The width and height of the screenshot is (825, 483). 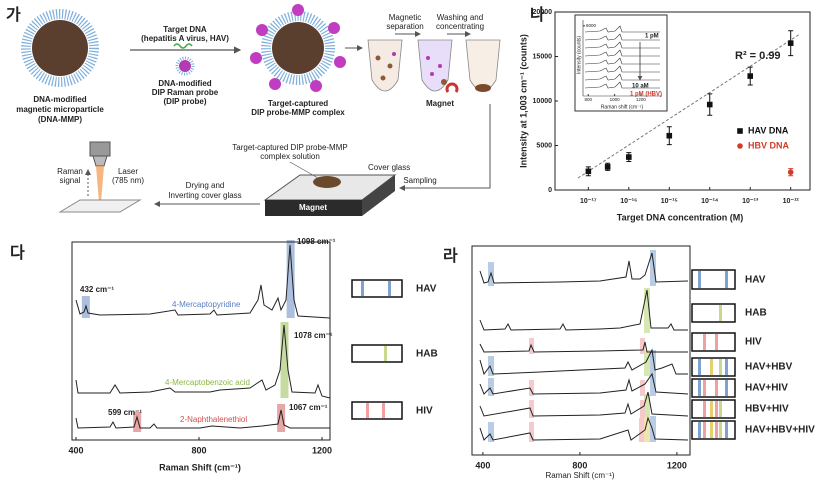 I want to click on inset-x-tick-label: 800, so click(x=589, y=99).